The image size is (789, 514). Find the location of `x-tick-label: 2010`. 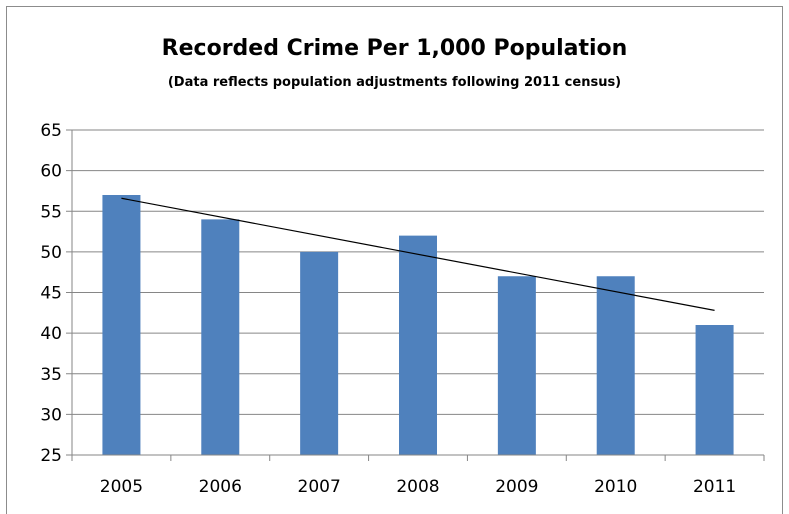

x-tick-label: 2010 is located at coordinates (615, 487).